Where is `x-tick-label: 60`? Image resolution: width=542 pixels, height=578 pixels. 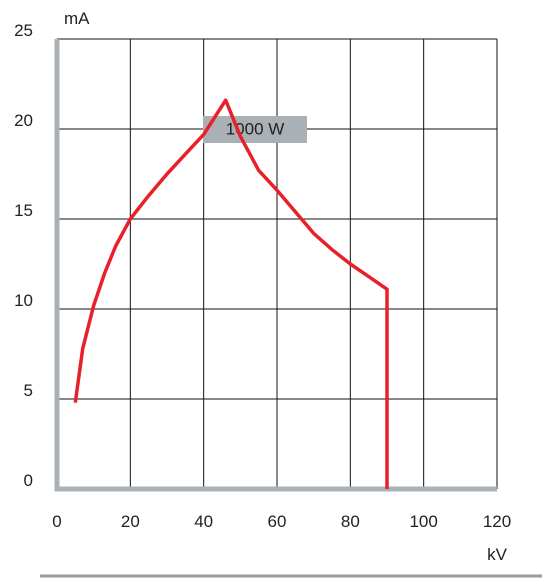
x-tick-label: 60 is located at coordinates (277, 521).